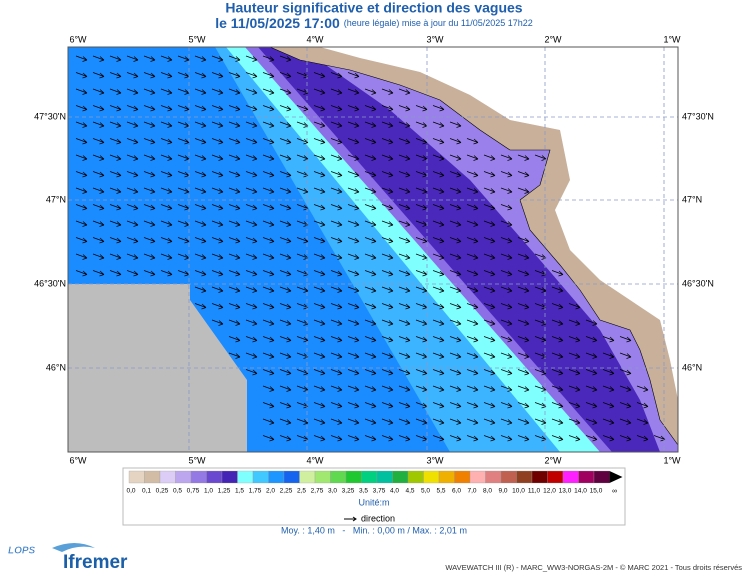 This screenshot has width=748, height=581. What do you see at coordinates (78, 460) in the screenshot?
I see `lon-label: 6°W` at bounding box center [78, 460].